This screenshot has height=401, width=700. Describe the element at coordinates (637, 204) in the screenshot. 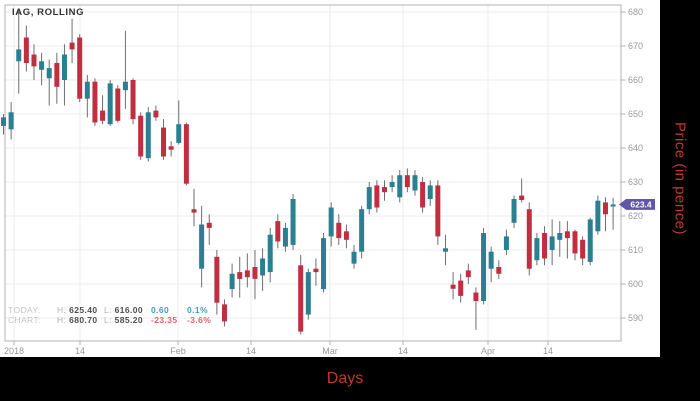

I see `last-price-badge` at that location.